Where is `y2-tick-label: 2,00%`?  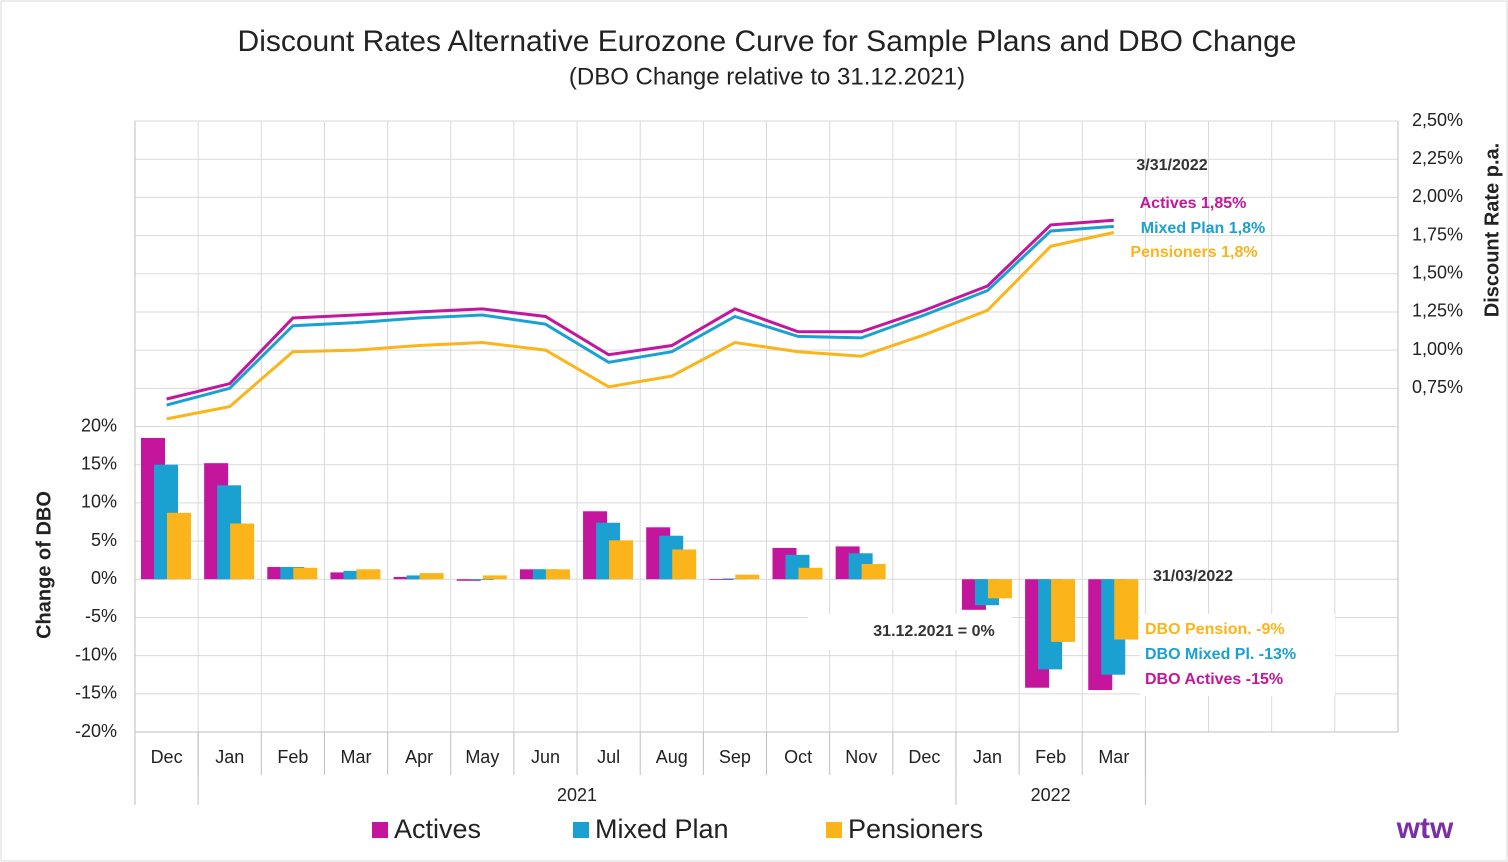 y2-tick-label: 2,00% is located at coordinates (1437, 196).